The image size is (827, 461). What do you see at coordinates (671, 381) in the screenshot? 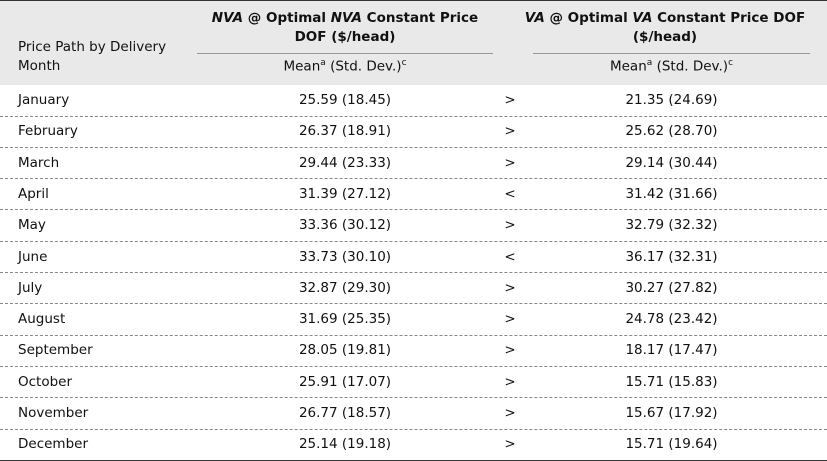
I see `va-value: 15.71 (15.83)` at bounding box center [671, 381].